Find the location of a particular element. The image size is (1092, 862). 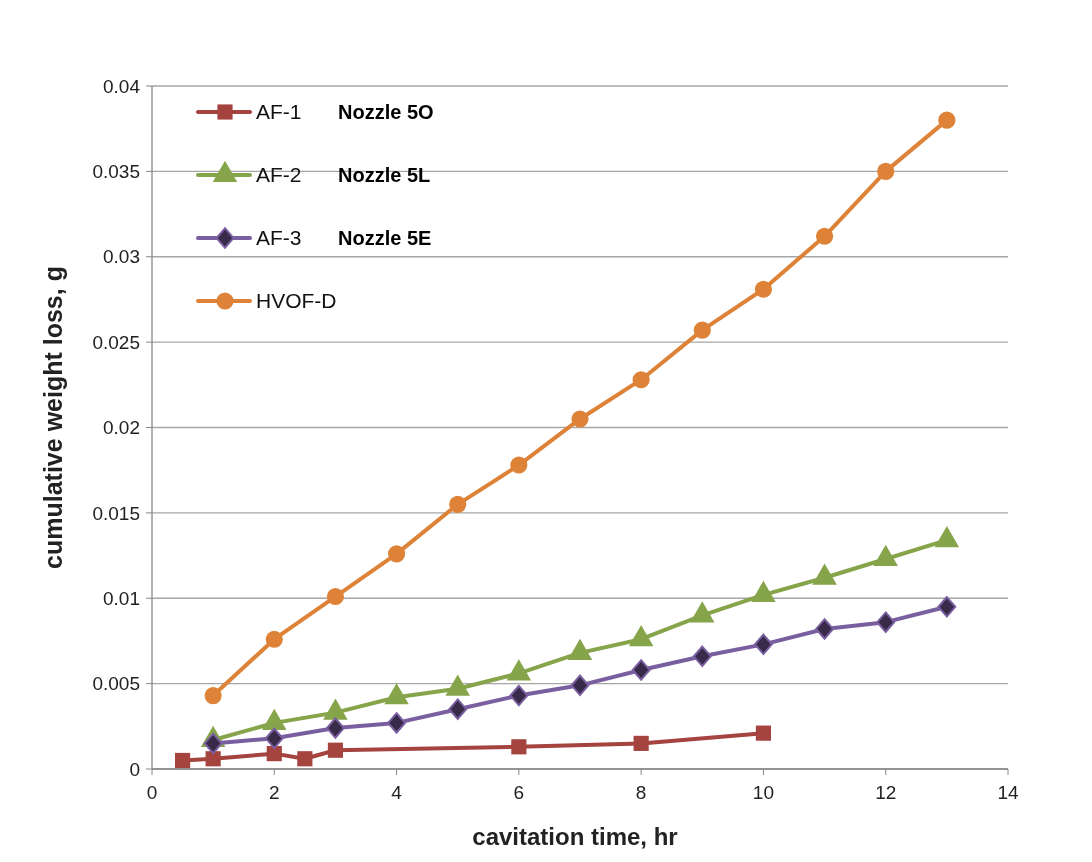

y-axis-title: cumulative weight loss, g is located at coordinates (53, 417).